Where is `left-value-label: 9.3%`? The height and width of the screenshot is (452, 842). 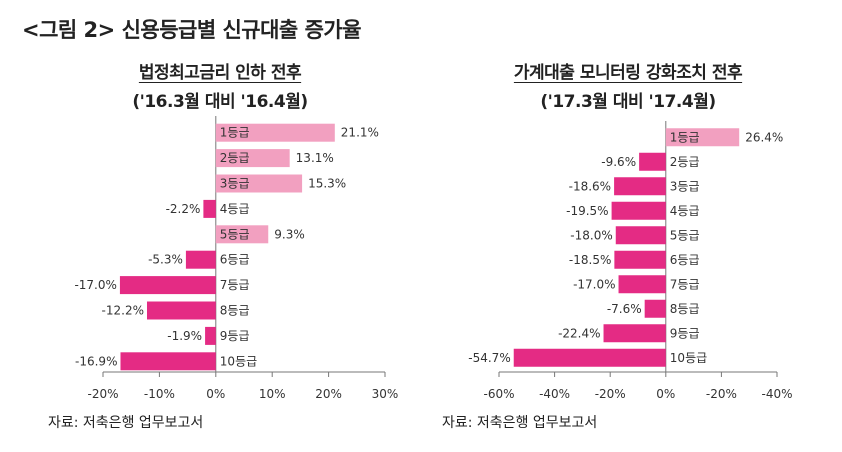 left-value-label: 9.3% is located at coordinates (289, 234).